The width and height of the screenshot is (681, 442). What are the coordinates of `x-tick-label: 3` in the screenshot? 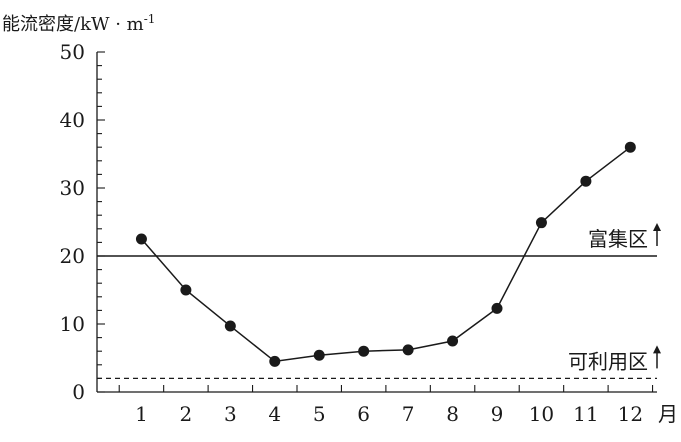 It's located at (230, 414).